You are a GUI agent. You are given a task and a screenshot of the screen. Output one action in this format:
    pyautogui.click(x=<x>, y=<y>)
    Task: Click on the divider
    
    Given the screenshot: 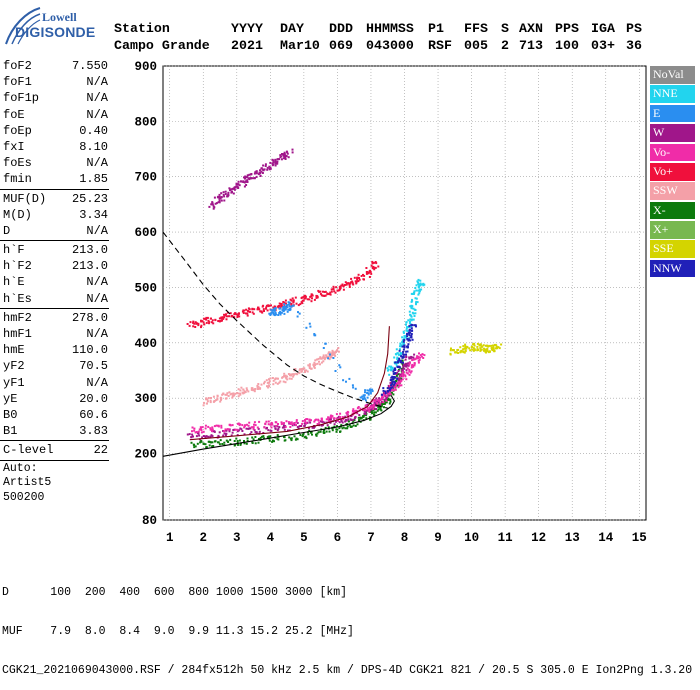 What is the action you would take?
    pyautogui.click(x=54, y=460)
    